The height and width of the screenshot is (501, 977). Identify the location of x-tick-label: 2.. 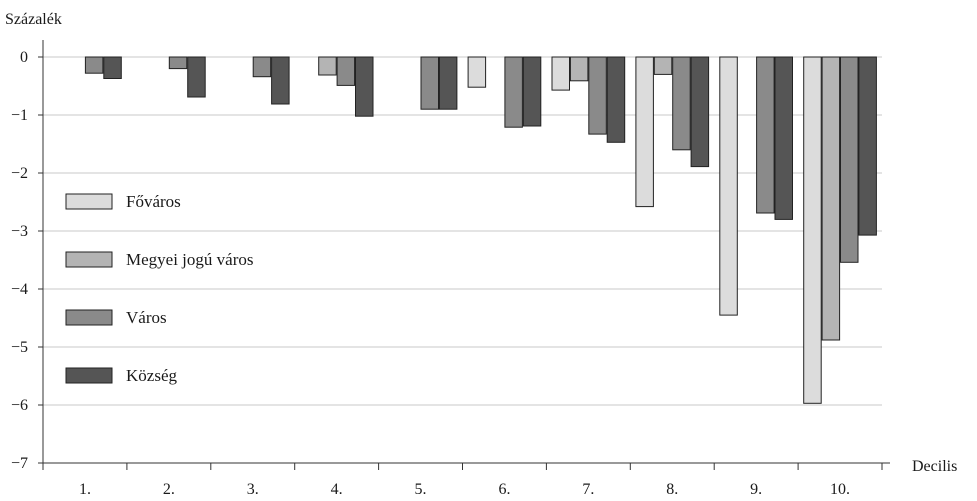
(169, 489).